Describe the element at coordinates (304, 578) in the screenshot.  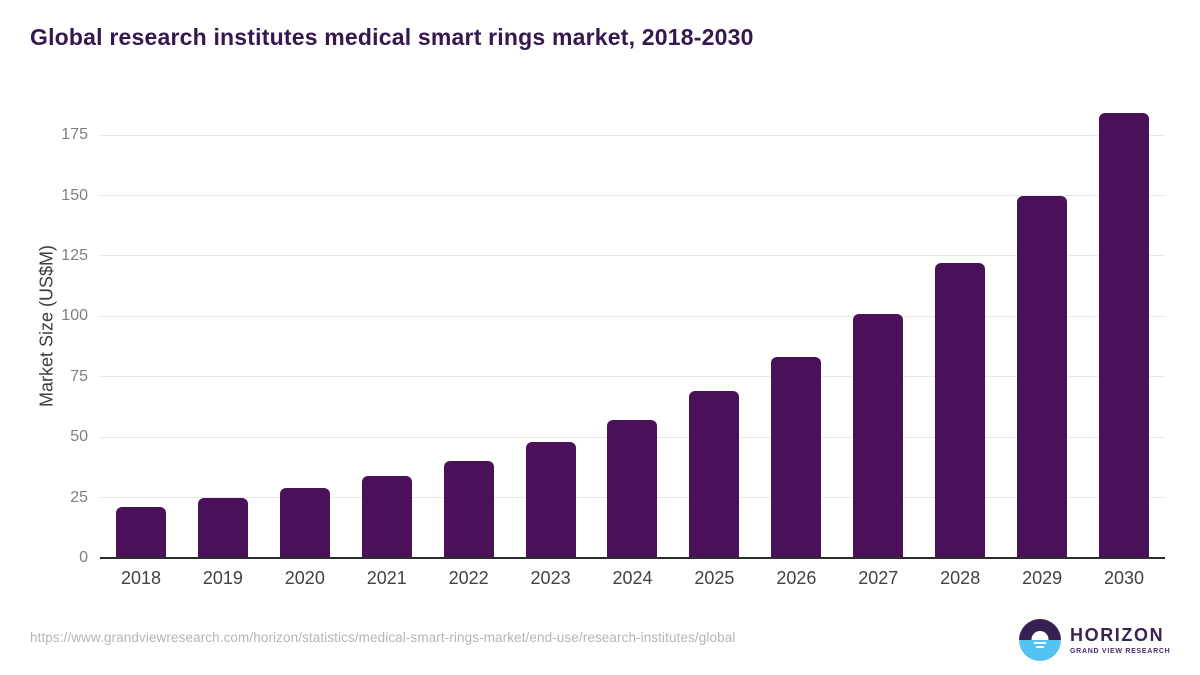
I see `x-tick-label: 2020` at that location.